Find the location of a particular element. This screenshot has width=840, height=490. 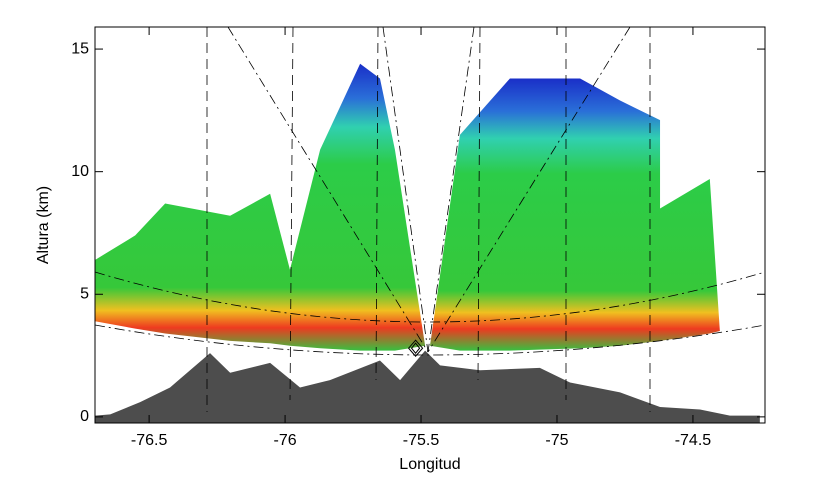

x-tick-label: -74.5 is located at coordinates (693, 440).